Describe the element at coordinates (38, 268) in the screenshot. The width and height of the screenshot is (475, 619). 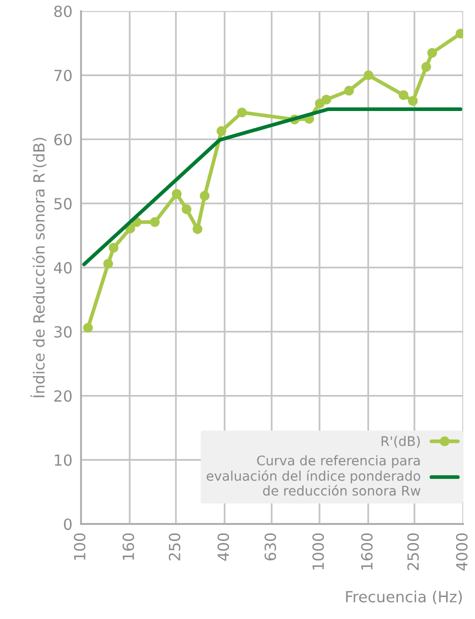
I see `y-axis-title: Índice de Reducción sonora R'(dB)` at that location.